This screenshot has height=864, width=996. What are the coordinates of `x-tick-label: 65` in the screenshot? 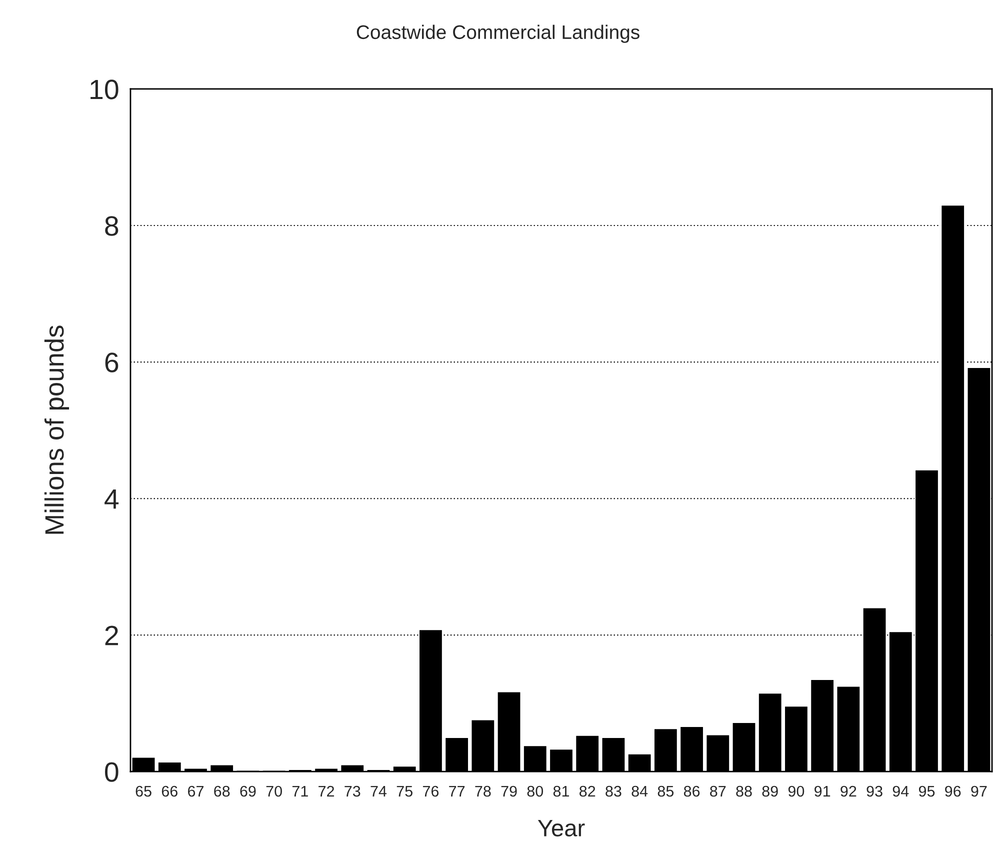 It's located at (144, 791).